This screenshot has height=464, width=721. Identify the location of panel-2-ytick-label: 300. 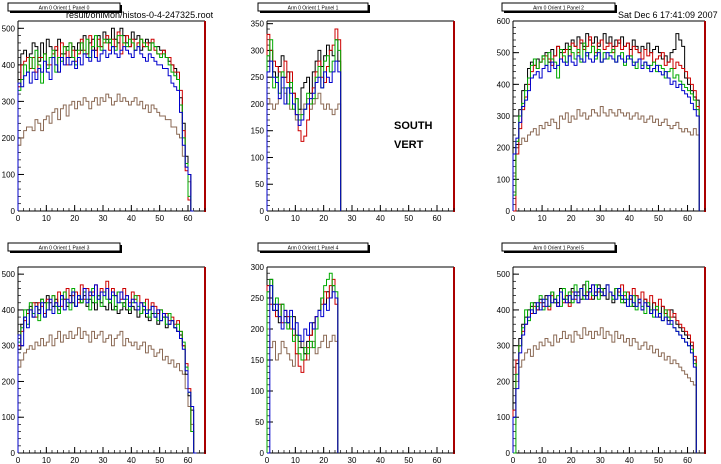
(504, 116).